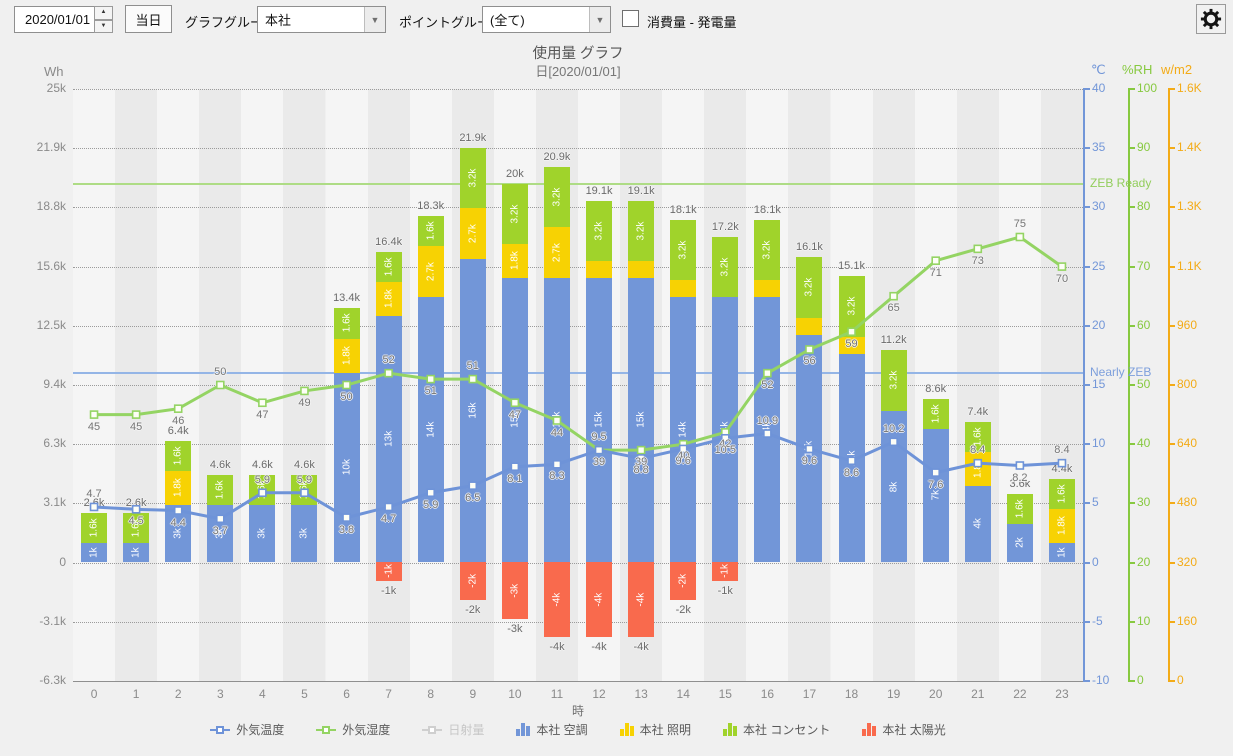  I want to click on point-label-humidity: 70, so click(1062, 278).